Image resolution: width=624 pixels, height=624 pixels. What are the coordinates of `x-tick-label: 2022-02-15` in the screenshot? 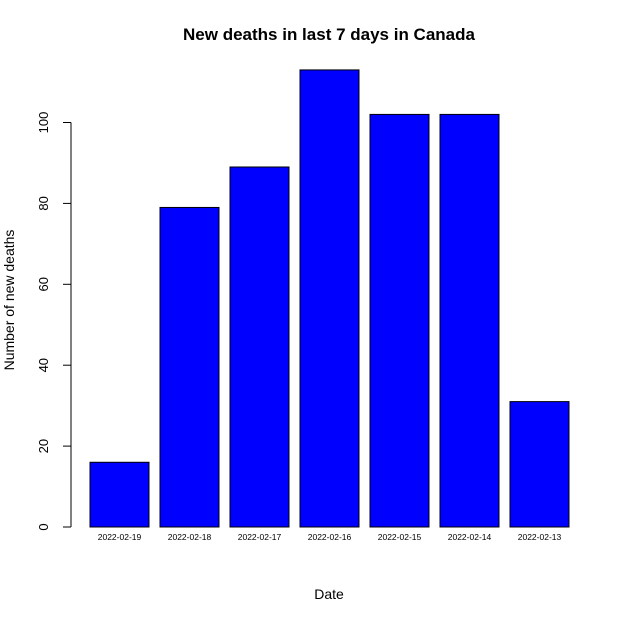 It's located at (400, 537).